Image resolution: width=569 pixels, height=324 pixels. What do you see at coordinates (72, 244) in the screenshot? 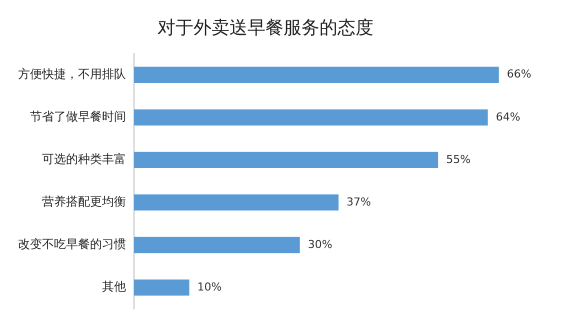
I see `y-tick-label: 改变不吃早餐的习惯` at bounding box center [72, 244].